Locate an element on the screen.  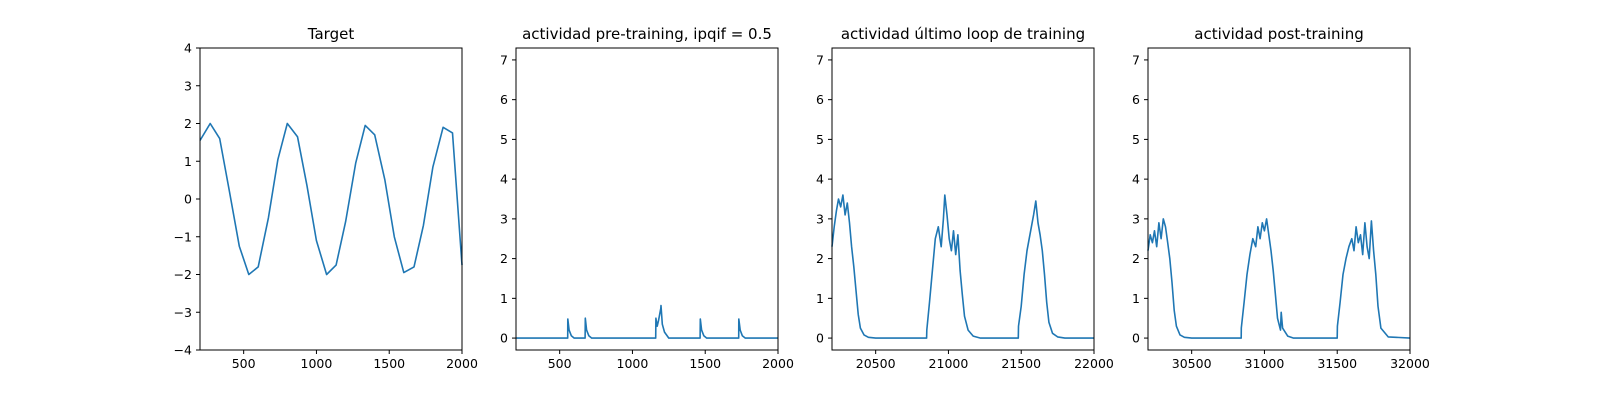
y-tick-label: −1 is located at coordinates (183, 236).